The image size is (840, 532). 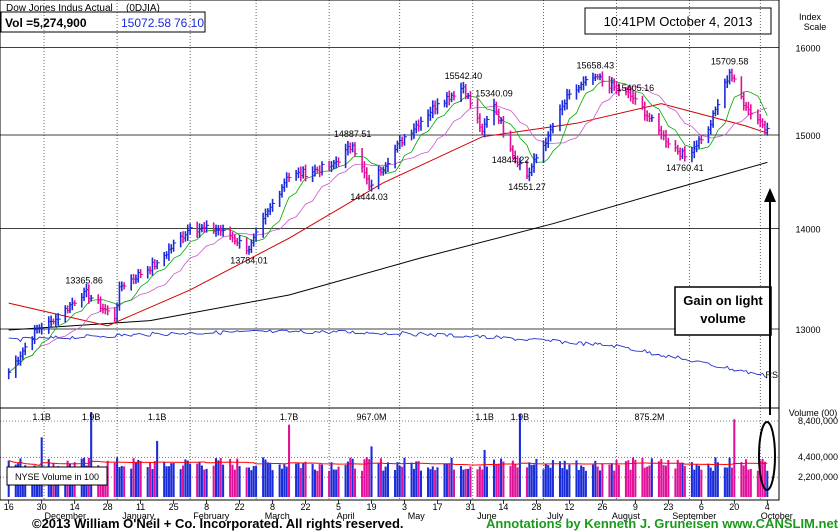 What do you see at coordinates (59, 8) in the screenshot?
I see `chart-title: Dow Jones Indus Actual` at bounding box center [59, 8].